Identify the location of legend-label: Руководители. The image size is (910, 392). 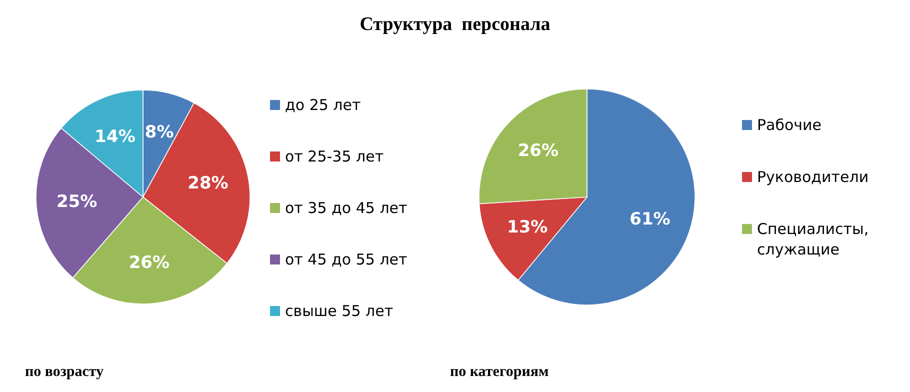
(813, 177).